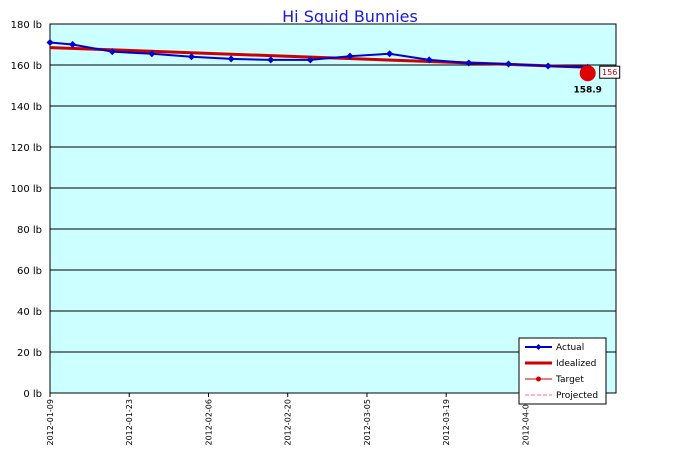  Describe the element at coordinates (50, 422) in the screenshot. I see `x-tick-label: 2012-01-09` at that location.